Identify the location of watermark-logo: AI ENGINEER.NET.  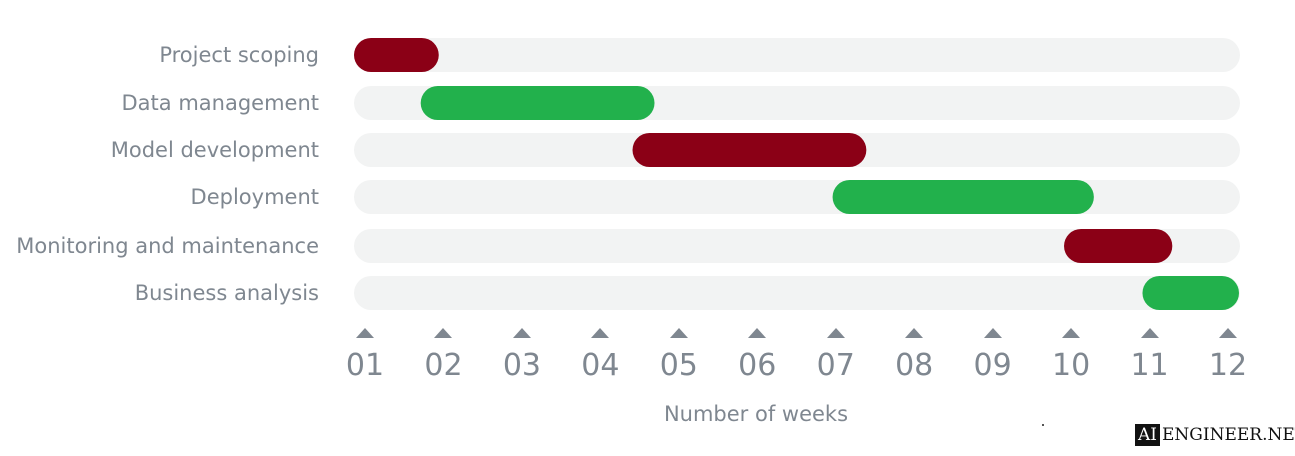
(1215, 435).